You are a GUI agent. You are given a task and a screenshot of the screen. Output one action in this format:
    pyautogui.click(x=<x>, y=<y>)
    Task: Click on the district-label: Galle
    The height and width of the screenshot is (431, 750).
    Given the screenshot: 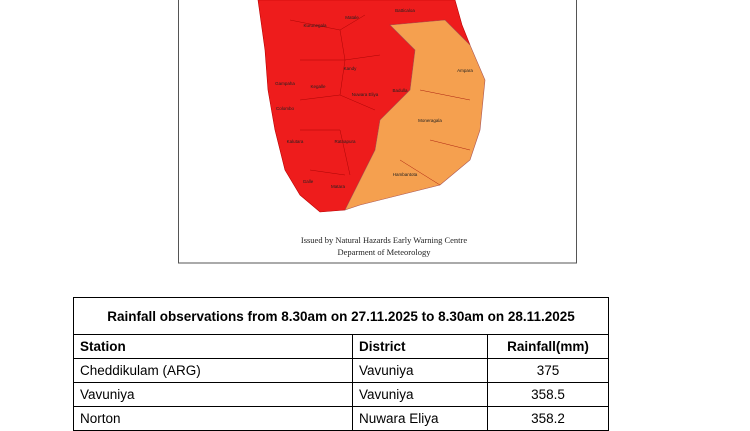 What is the action you would take?
    pyautogui.click(x=308, y=181)
    